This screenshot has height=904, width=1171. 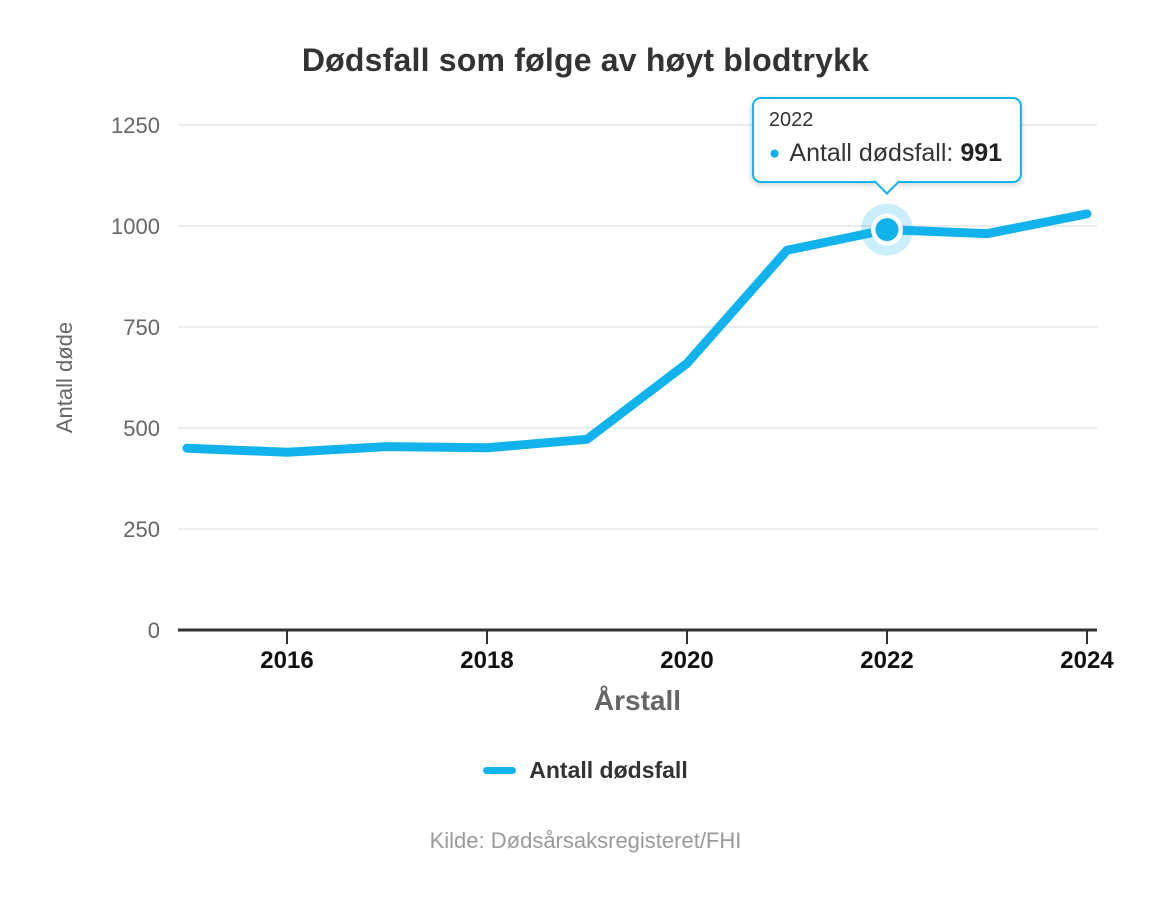 I want to click on y-tick-label-500: 500, so click(x=141, y=428).